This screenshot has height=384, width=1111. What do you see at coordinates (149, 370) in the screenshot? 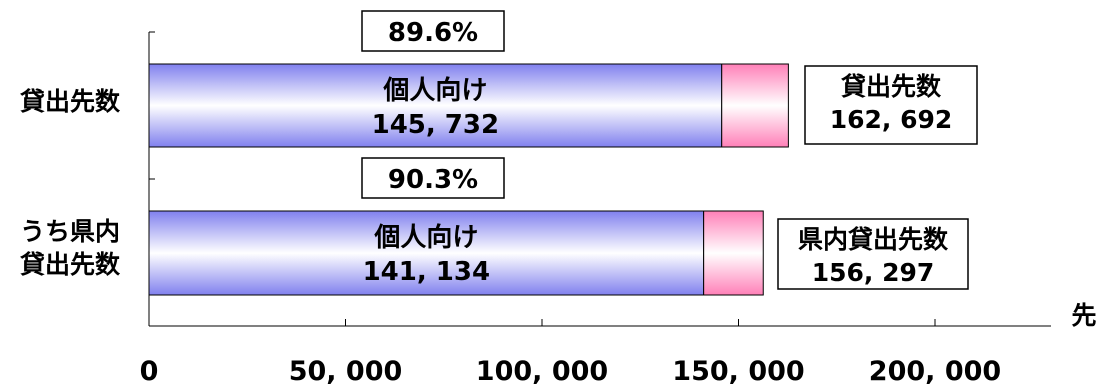
I see `x-tick-label: 0` at bounding box center [149, 370].